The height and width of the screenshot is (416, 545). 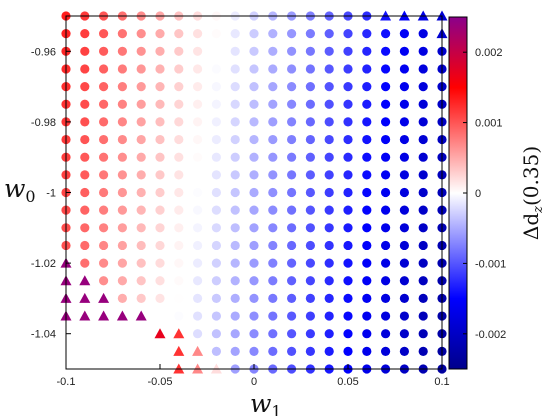 I want to click on data-point-triangle, so click(x=85, y=297).